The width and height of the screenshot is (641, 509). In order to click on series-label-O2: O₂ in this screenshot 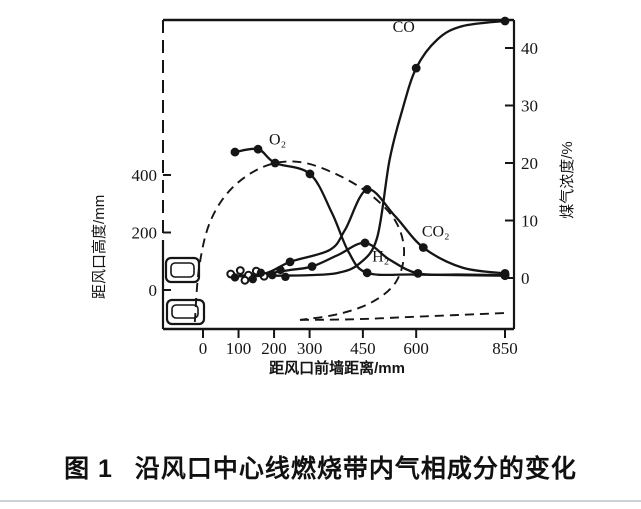, I will do `click(277, 140)`.